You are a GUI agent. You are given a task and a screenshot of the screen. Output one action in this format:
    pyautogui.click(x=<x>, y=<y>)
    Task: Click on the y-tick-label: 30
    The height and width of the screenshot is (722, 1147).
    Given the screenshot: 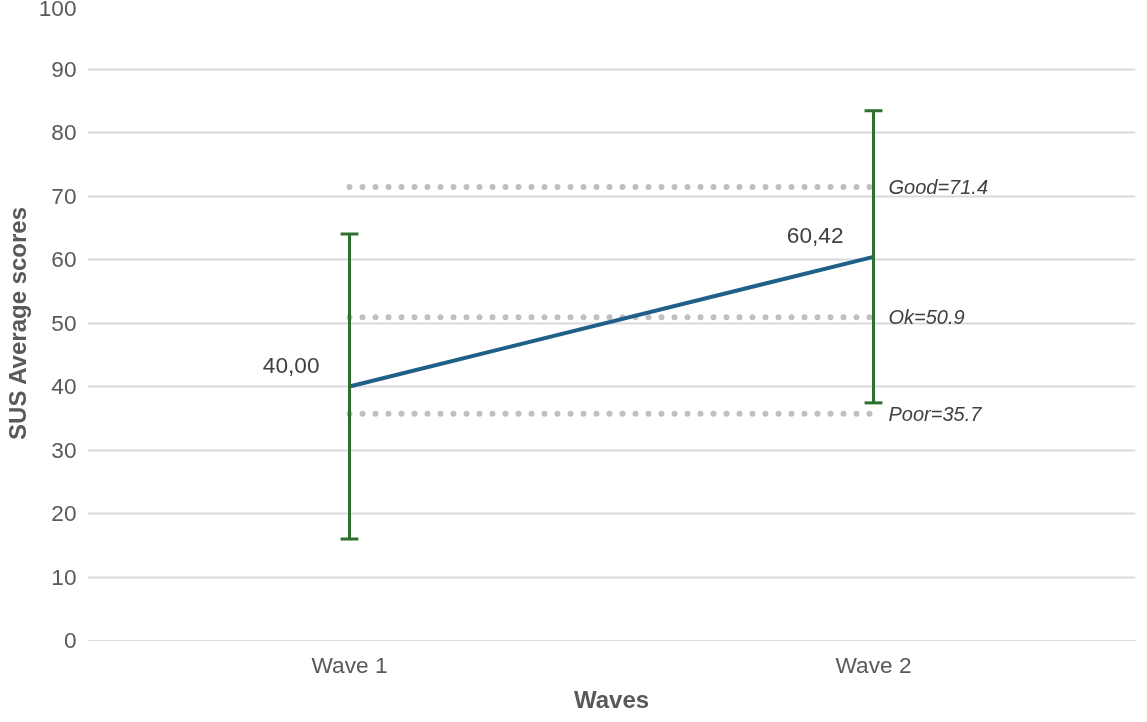 What is the action you would take?
    pyautogui.click(x=64, y=449)
    